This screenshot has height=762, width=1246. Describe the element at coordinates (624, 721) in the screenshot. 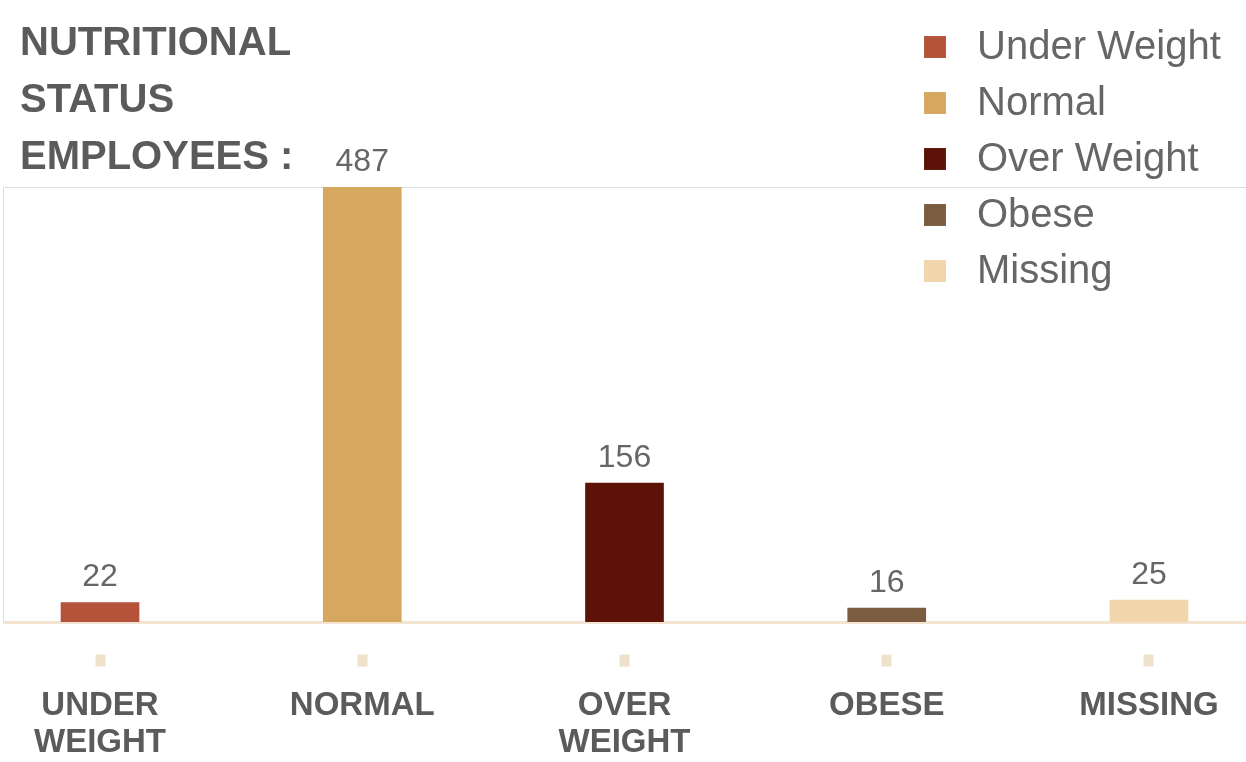

I see `x-tick-label: OVER WEIGHT` at that location.